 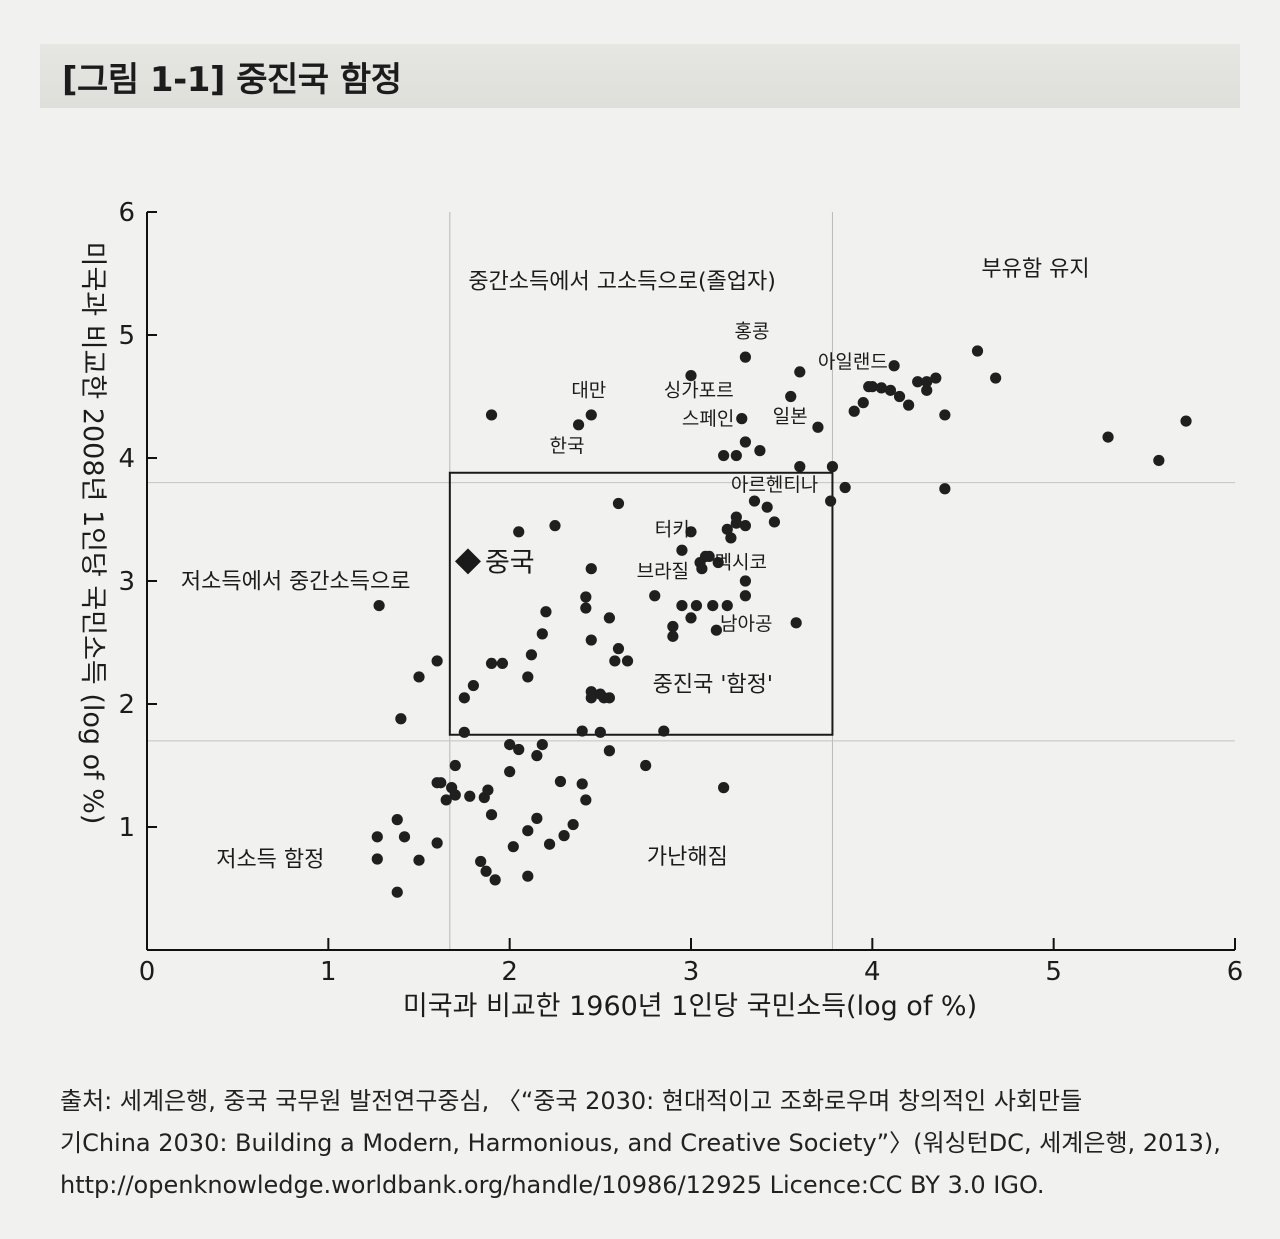 I want to click on annotation-label-5: 일본, so click(x=790, y=416).